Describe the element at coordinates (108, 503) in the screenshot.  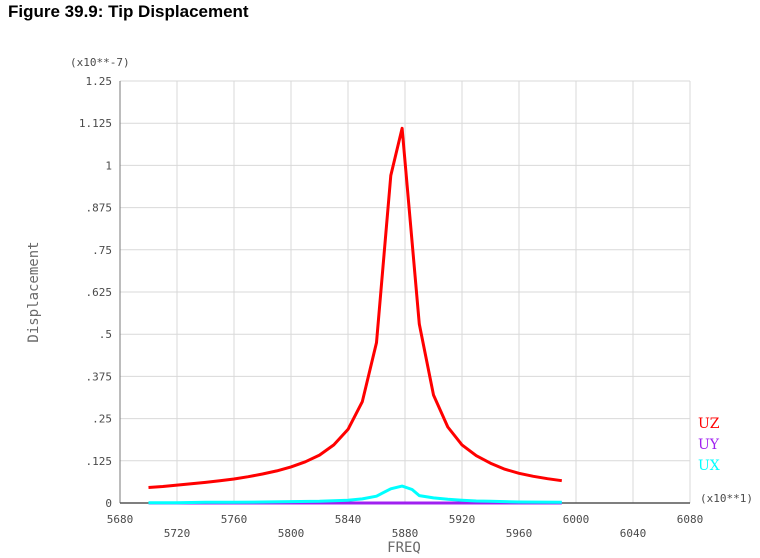
I see `y-tick-label: 0` at that location.